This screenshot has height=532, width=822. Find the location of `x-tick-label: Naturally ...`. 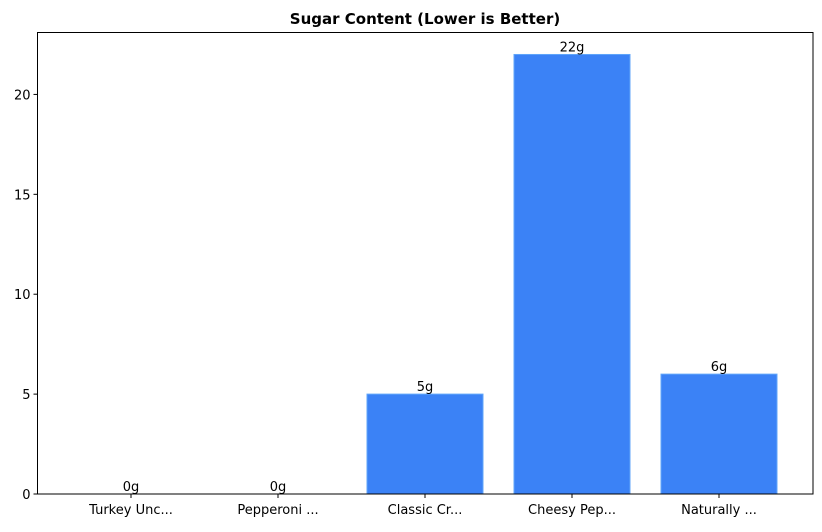

x-tick-label: Naturally ... is located at coordinates (719, 510).